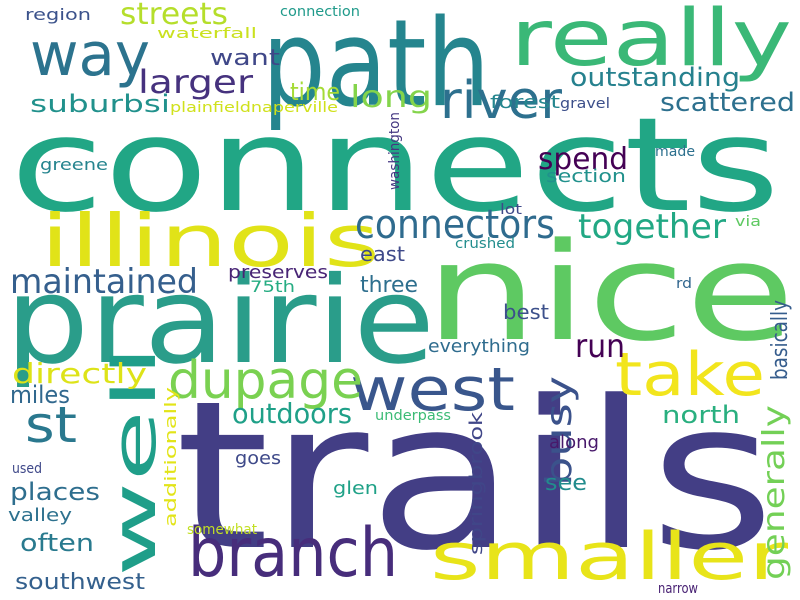 The height and width of the screenshot is (600, 800). Describe the element at coordinates (526, 312) in the screenshot. I see `word-best: best` at that location.